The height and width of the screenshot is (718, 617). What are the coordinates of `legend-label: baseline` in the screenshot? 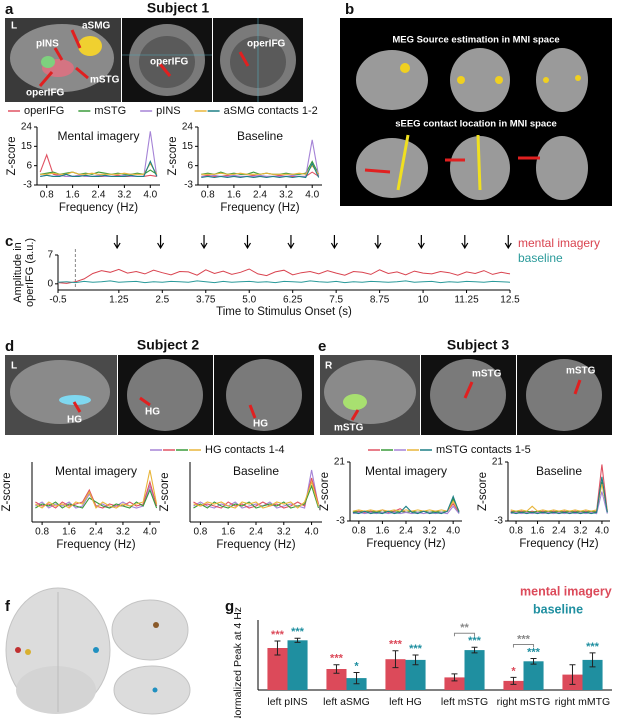 It's located at (540, 258).